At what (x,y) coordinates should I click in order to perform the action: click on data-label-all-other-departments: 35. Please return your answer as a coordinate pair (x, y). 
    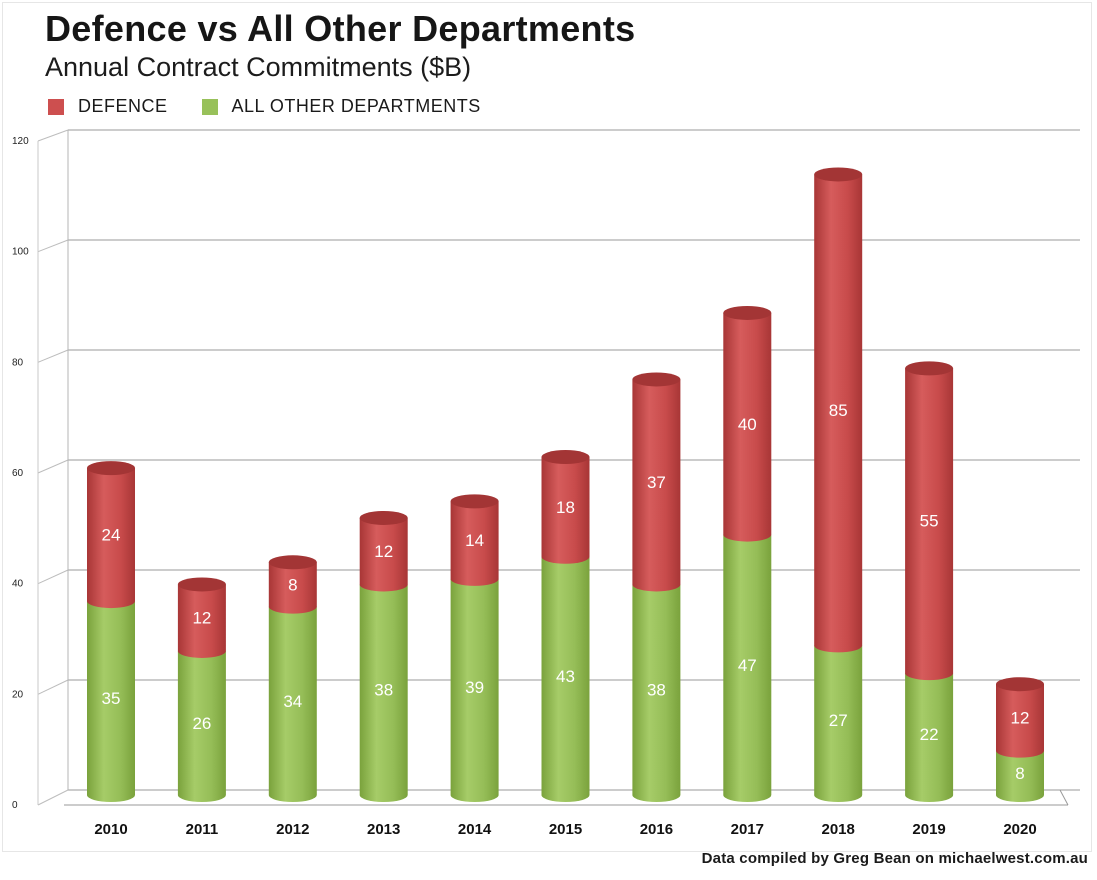
    Looking at the image, I should click on (111, 698).